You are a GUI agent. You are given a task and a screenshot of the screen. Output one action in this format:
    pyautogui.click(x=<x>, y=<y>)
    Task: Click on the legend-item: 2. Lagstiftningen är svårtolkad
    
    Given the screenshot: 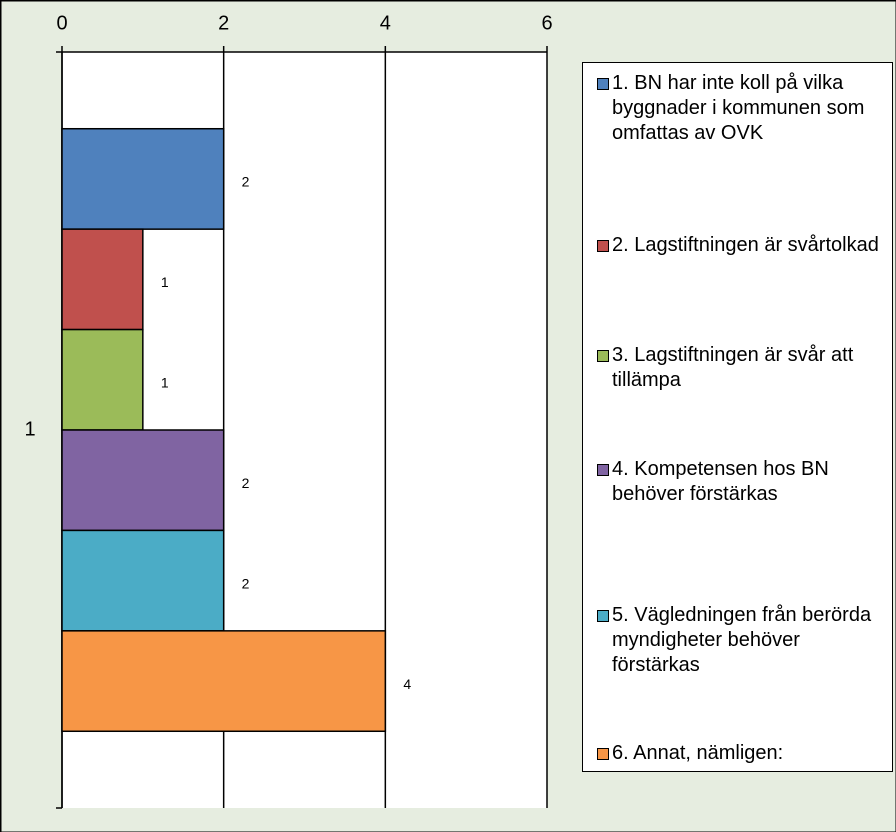 What is the action you would take?
    pyautogui.click(x=742, y=245)
    